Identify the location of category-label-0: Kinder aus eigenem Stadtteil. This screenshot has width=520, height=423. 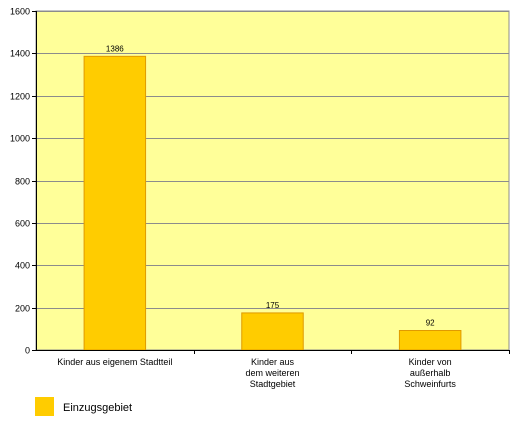
(114, 362).